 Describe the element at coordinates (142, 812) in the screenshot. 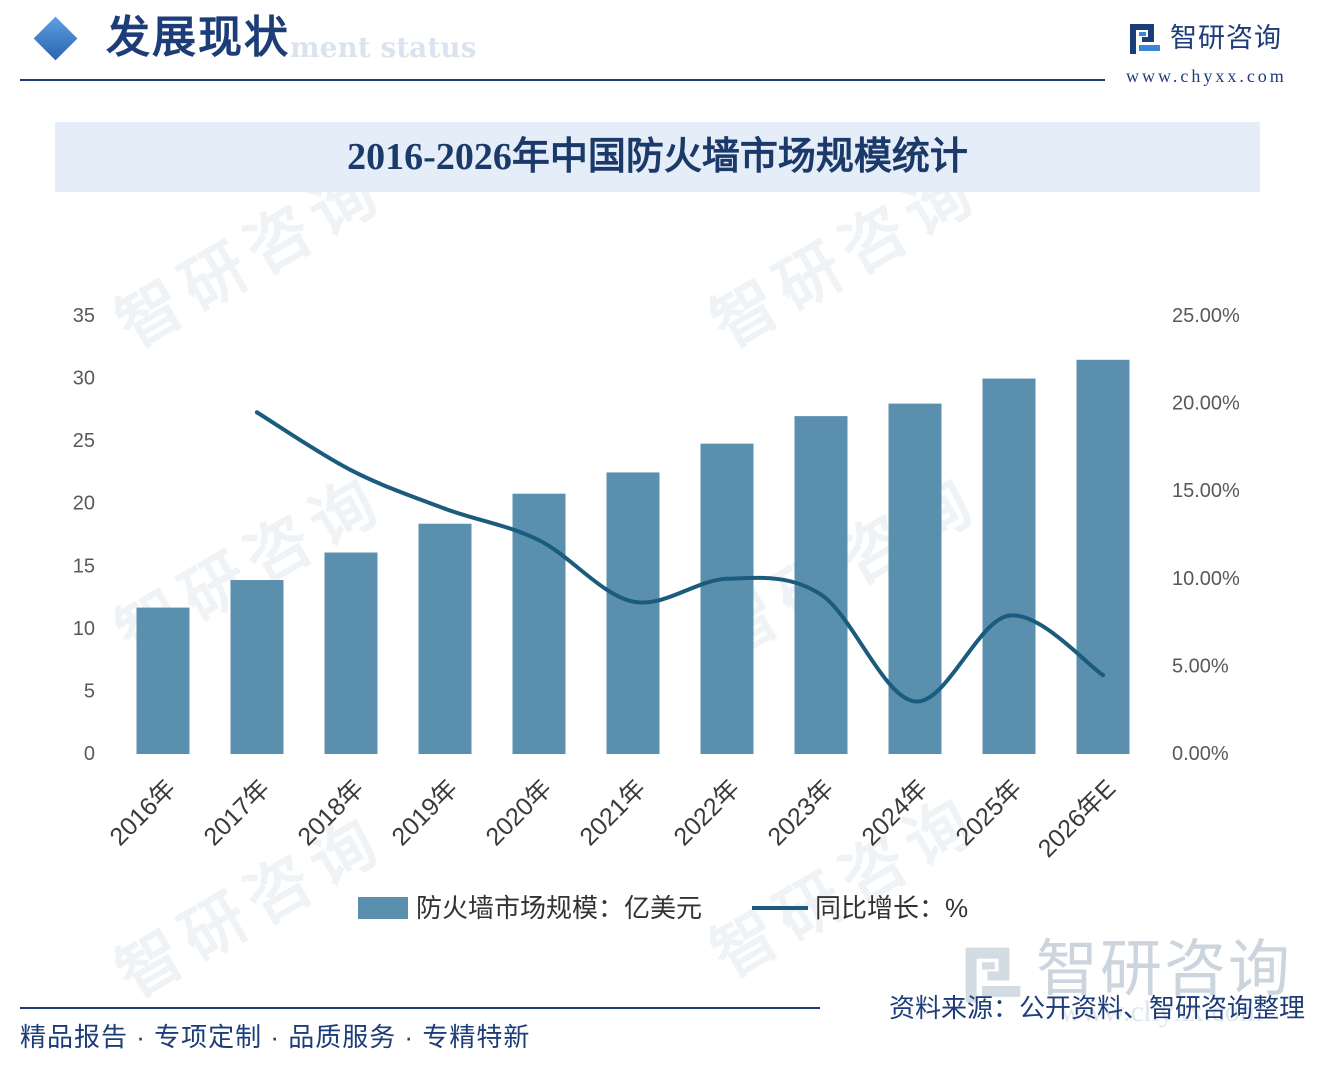

I see `x-axis-category-label: 2016年` at that location.